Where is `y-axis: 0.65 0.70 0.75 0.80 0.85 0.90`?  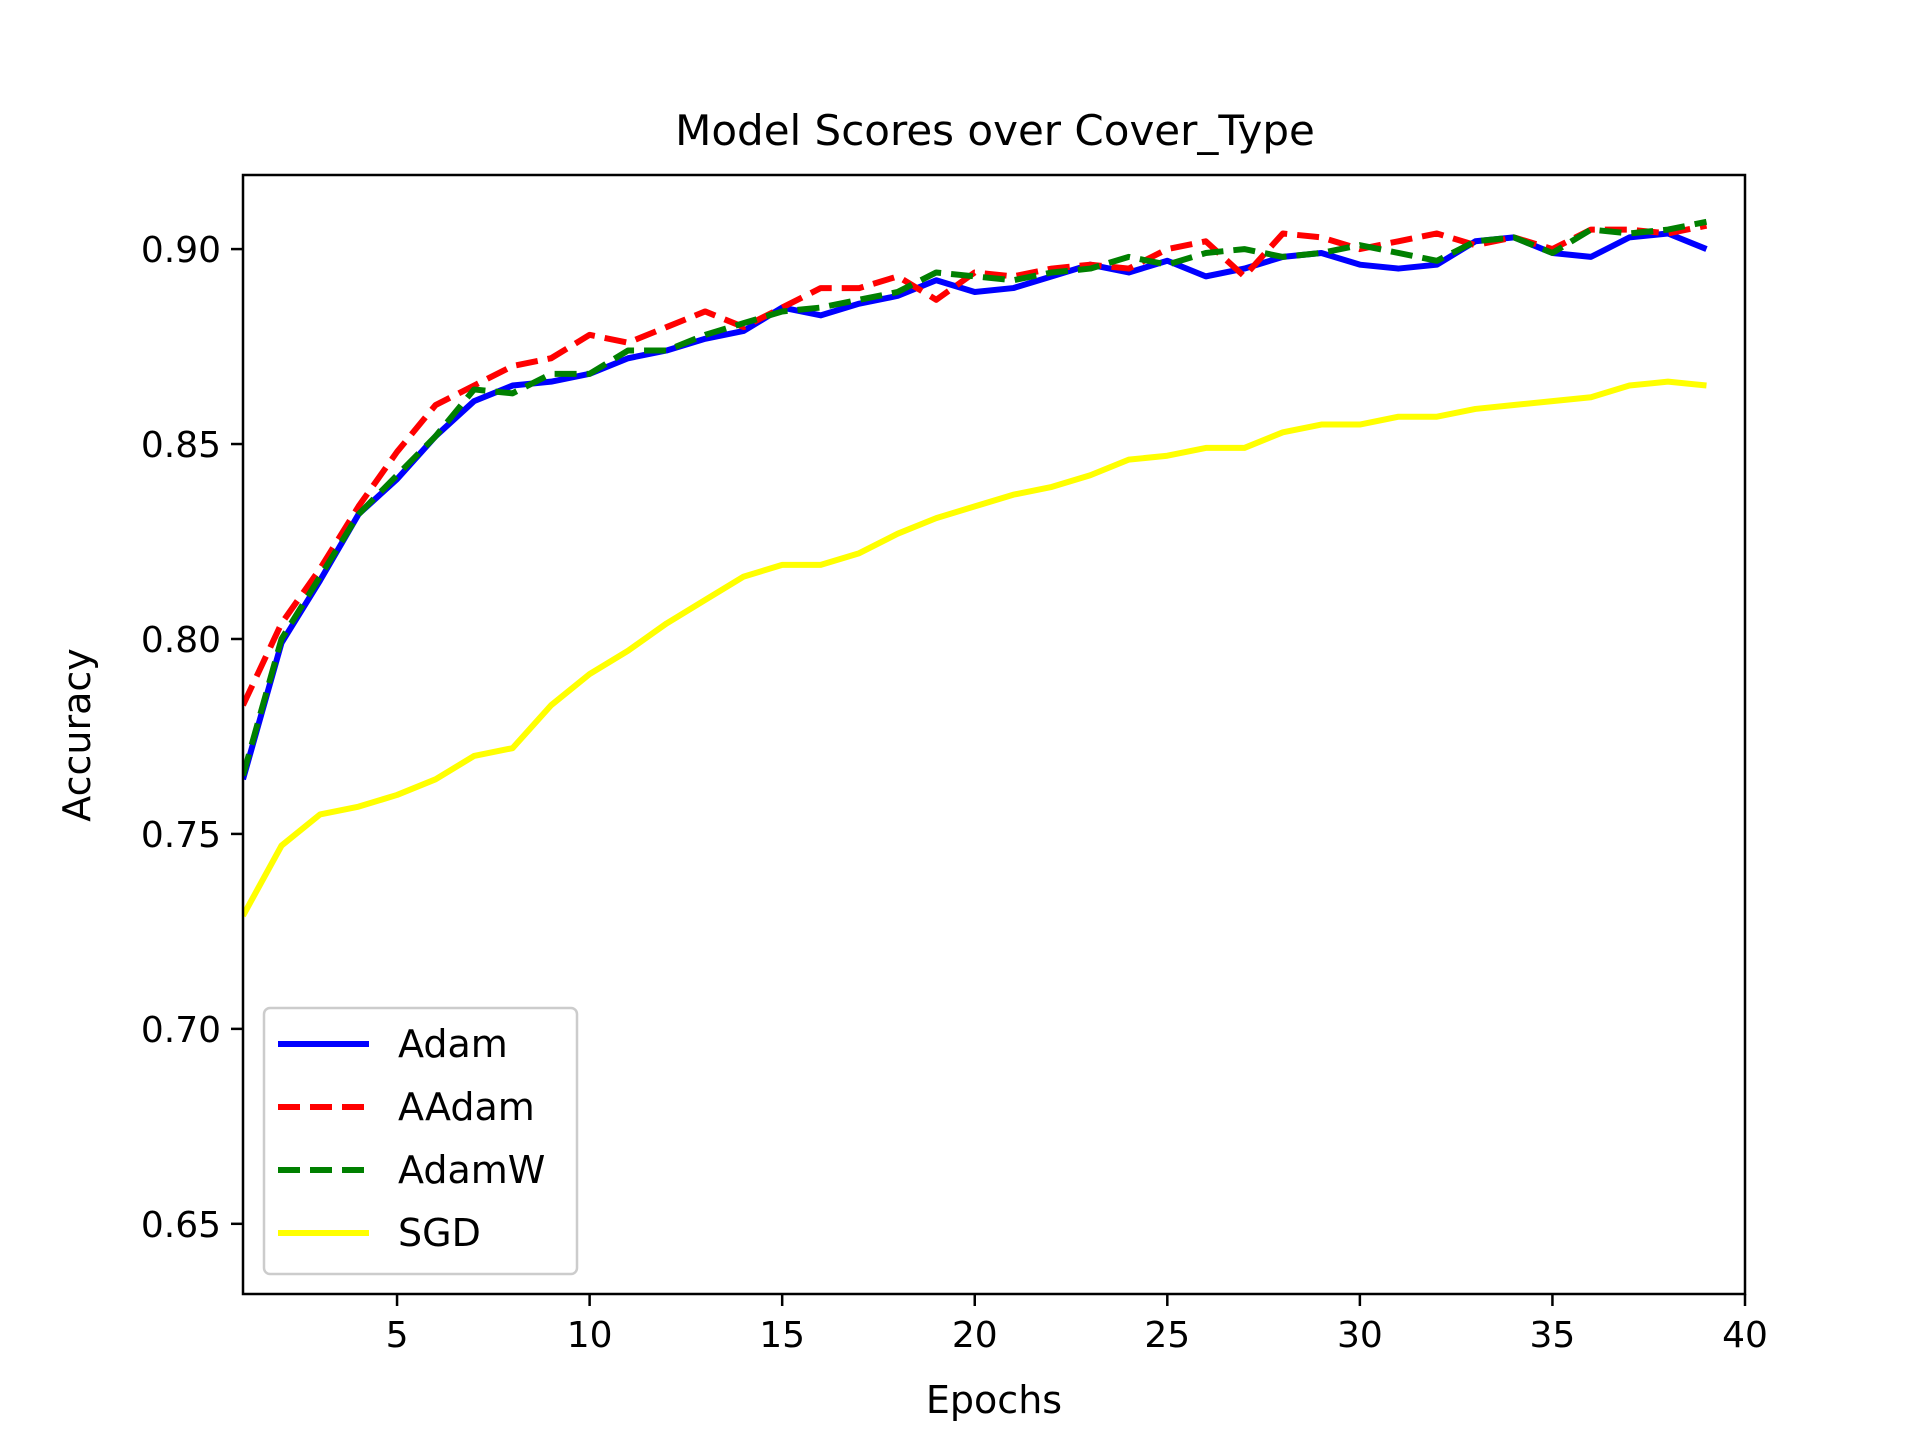 y-axis: 0.65 0.70 0.75 0.80 0.85 0.90 is located at coordinates (192, 738).